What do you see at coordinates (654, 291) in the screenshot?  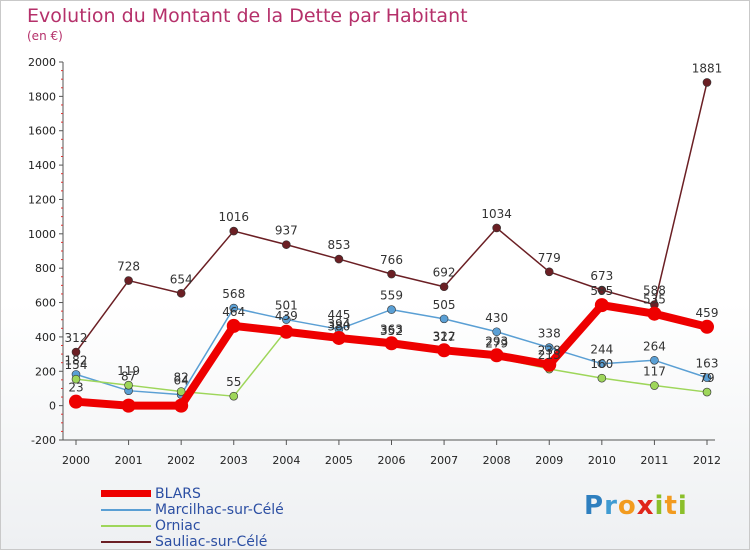 I see `data-label: 588` at bounding box center [654, 291].